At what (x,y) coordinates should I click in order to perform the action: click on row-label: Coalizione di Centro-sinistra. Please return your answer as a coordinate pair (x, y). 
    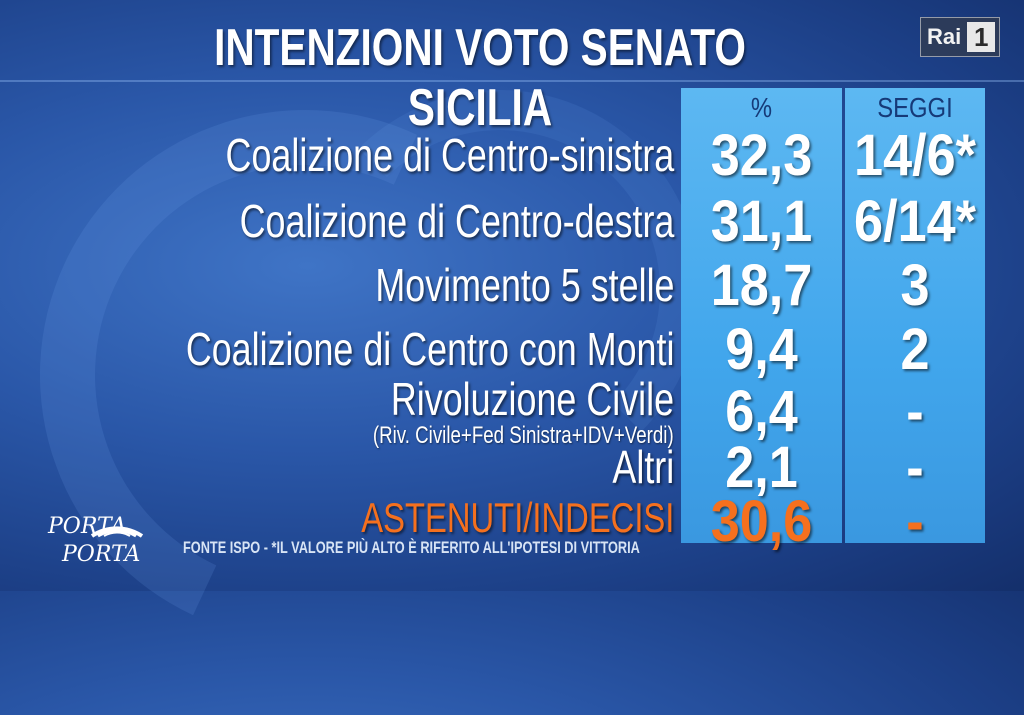
    Looking at the image, I should click on (449, 155).